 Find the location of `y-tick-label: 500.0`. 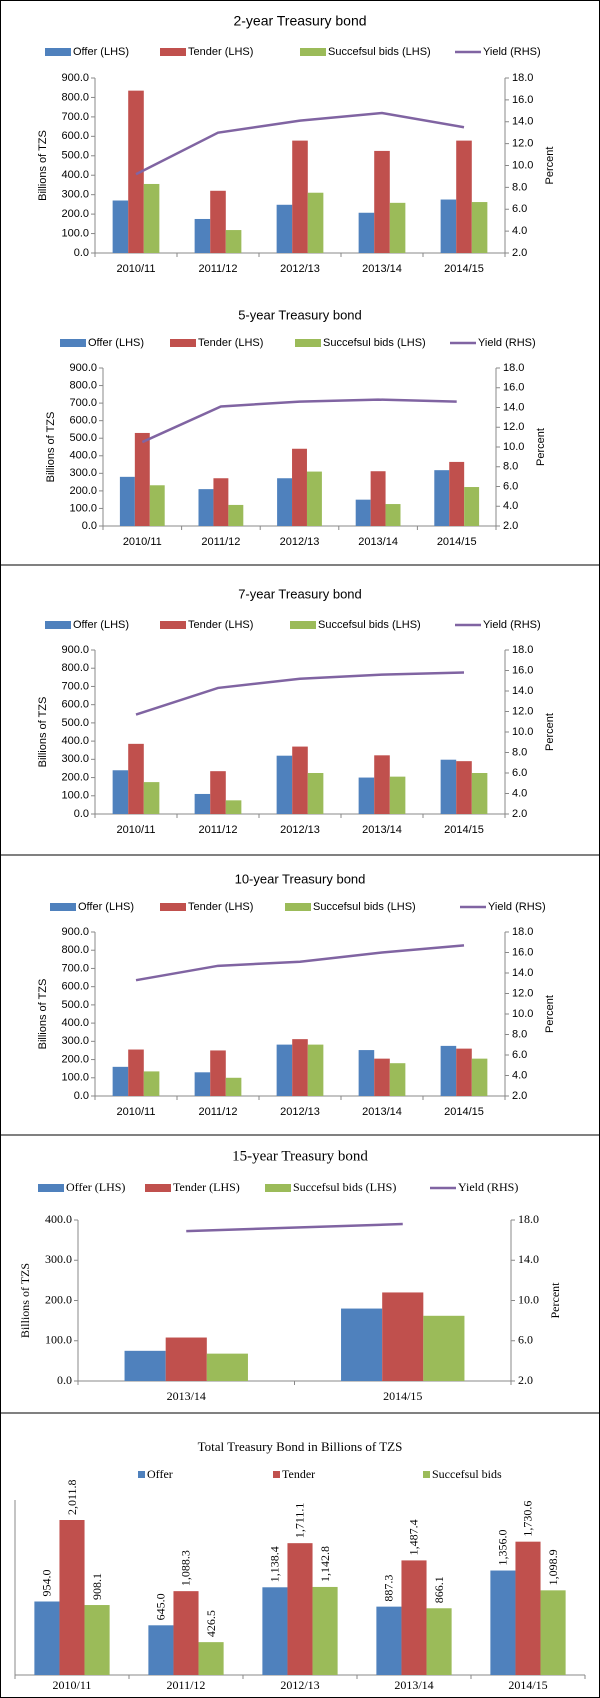

y-tick-label: 500.0 is located at coordinates (83, 438).